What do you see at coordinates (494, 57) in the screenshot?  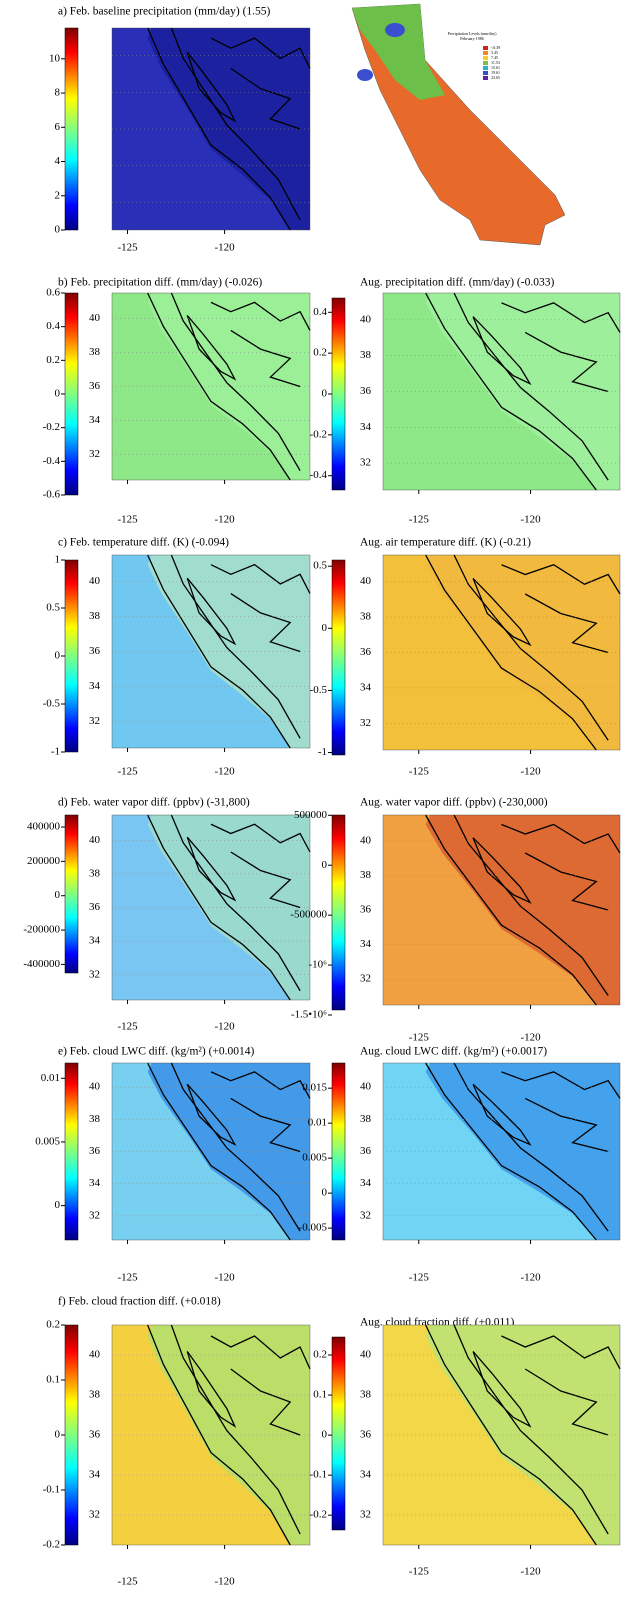 I see `legend-label: 7.45` at bounding box center [494, 57].